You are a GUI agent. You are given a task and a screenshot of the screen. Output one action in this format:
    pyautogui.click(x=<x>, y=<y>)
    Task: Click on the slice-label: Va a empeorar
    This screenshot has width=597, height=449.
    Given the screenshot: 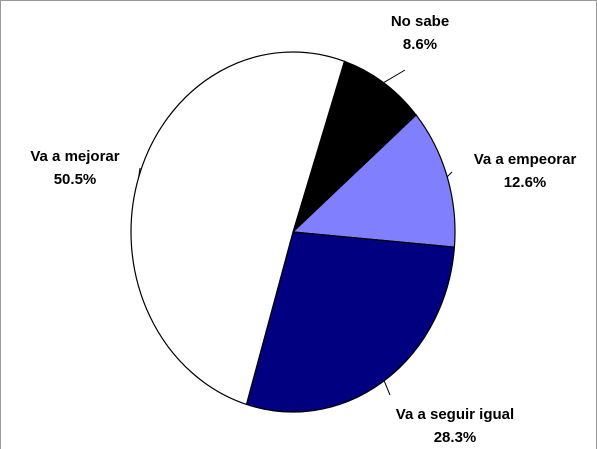 What is the action you would take?
    pyautogui.click(x=525, y=159)
    